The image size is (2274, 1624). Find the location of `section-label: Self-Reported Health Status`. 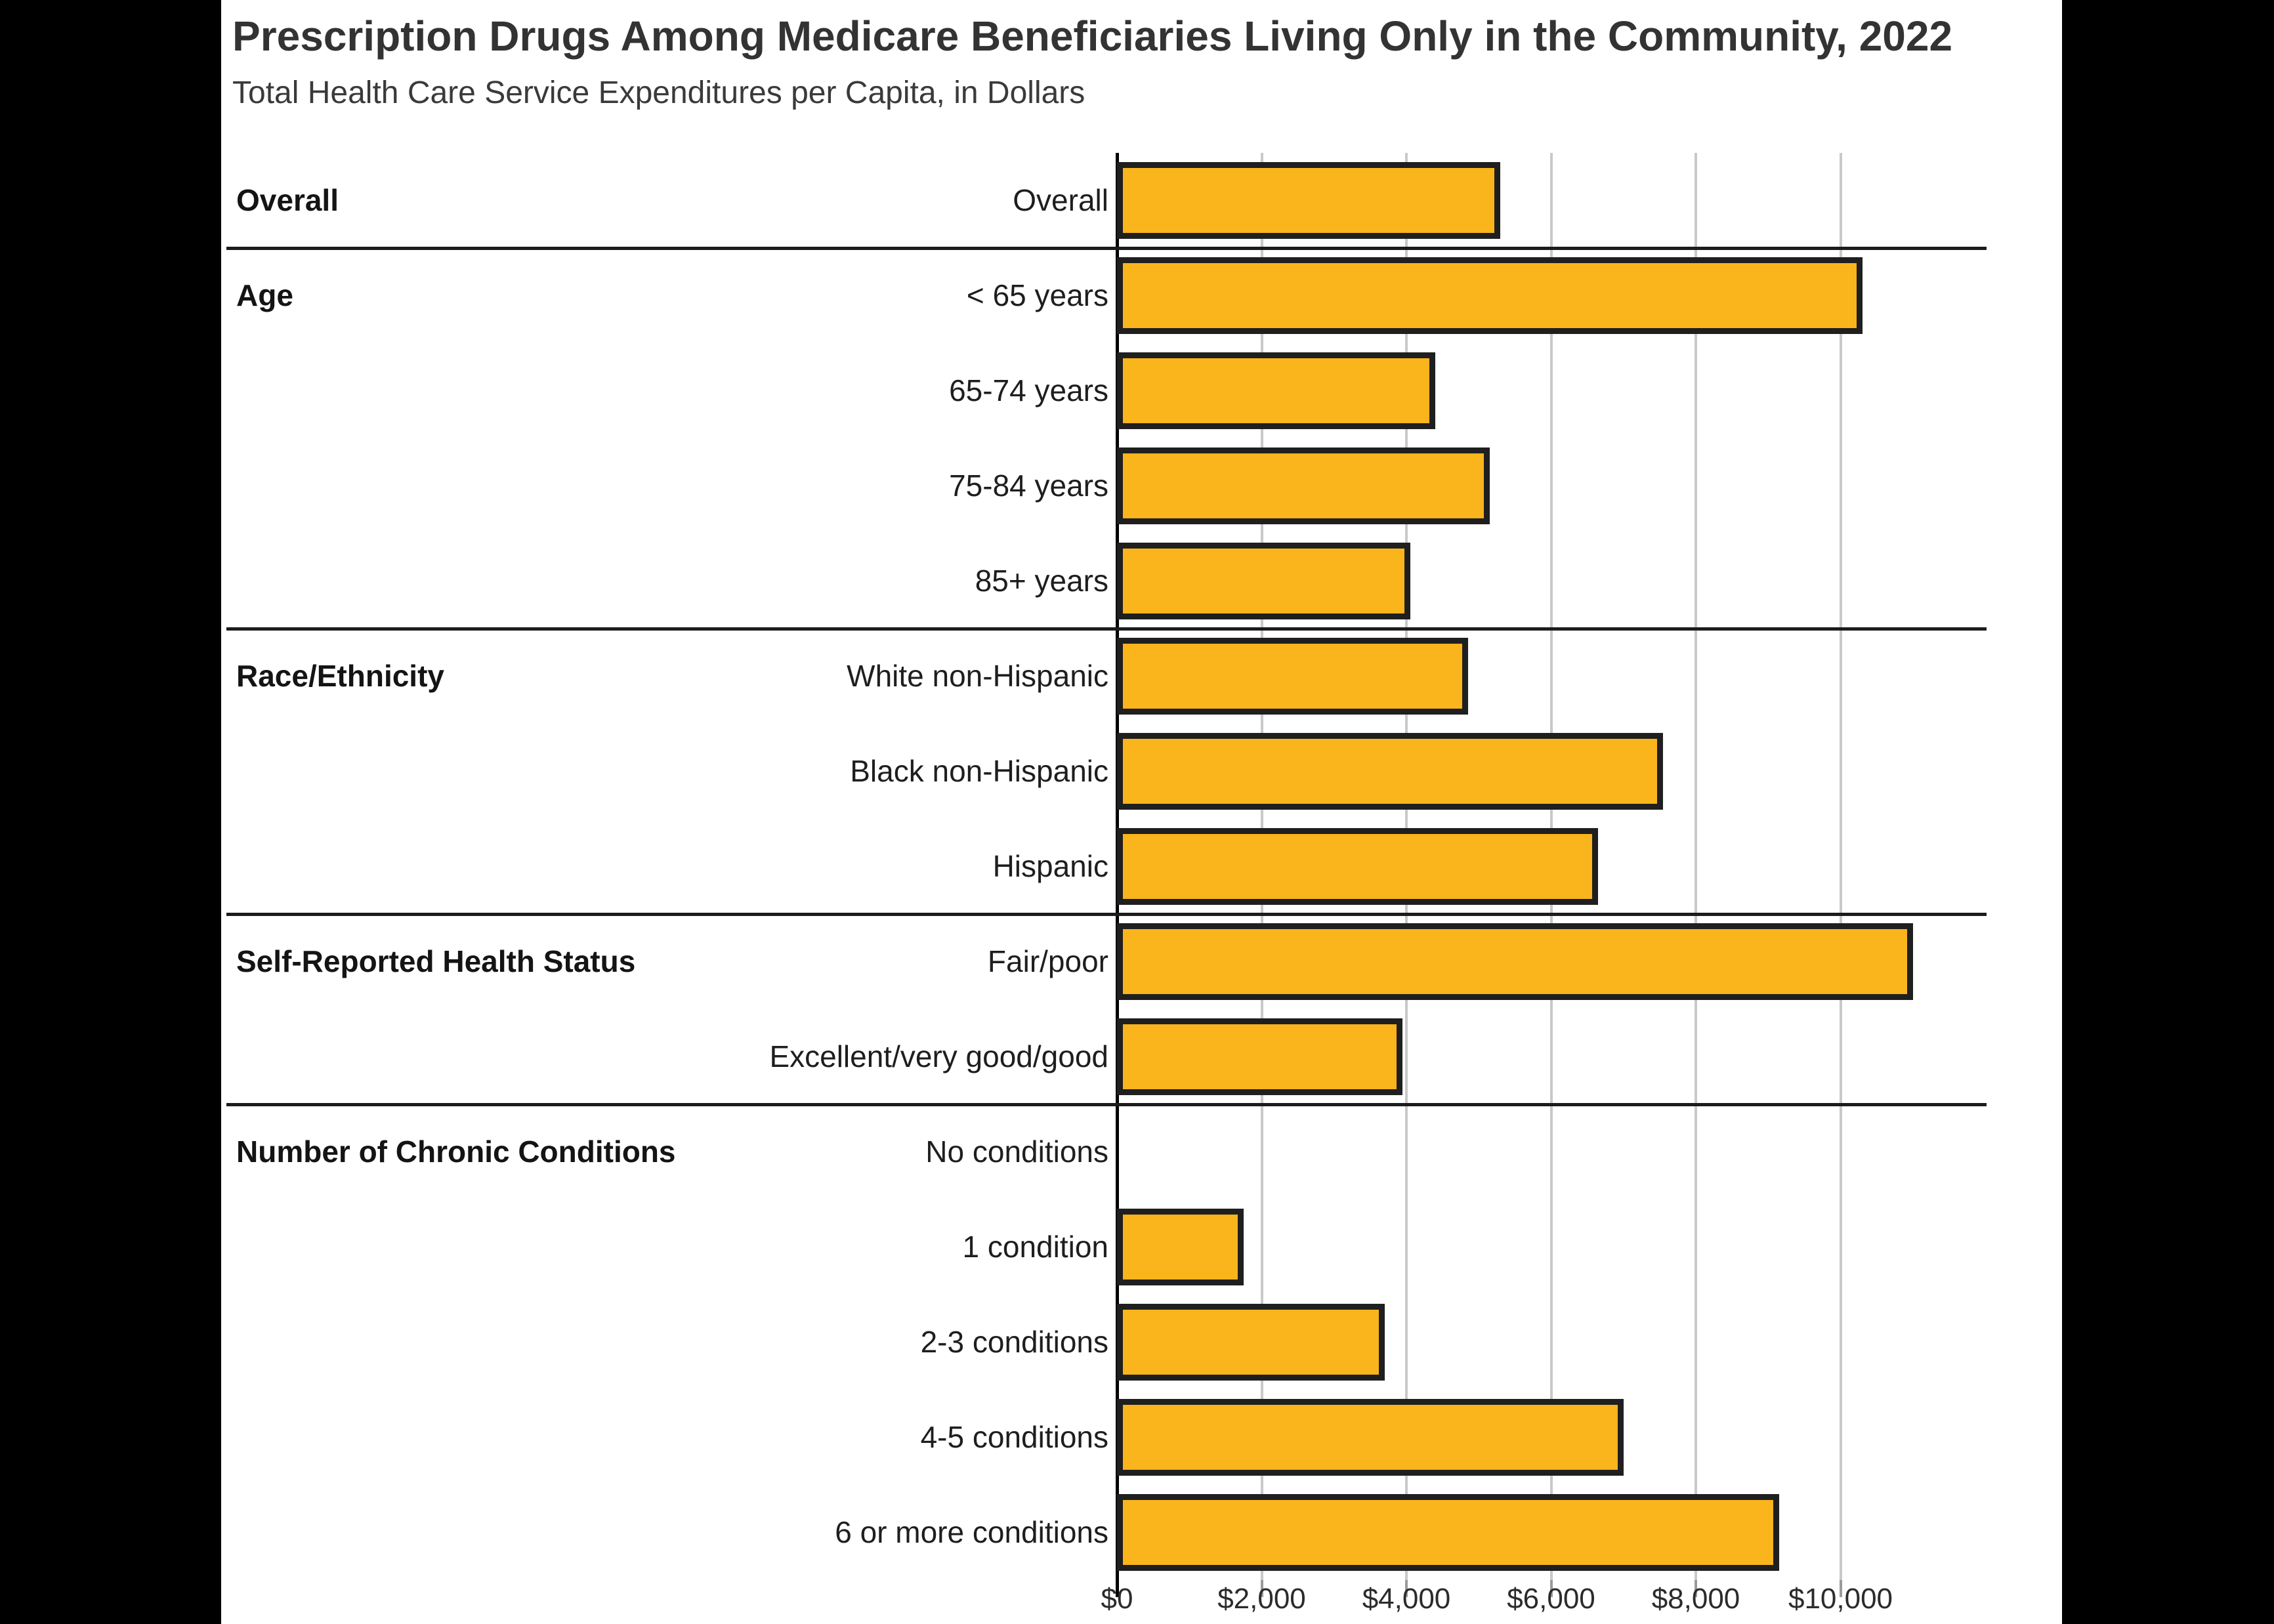

section-label: Self-Reported Health Status is located at coordinates (436, 961).